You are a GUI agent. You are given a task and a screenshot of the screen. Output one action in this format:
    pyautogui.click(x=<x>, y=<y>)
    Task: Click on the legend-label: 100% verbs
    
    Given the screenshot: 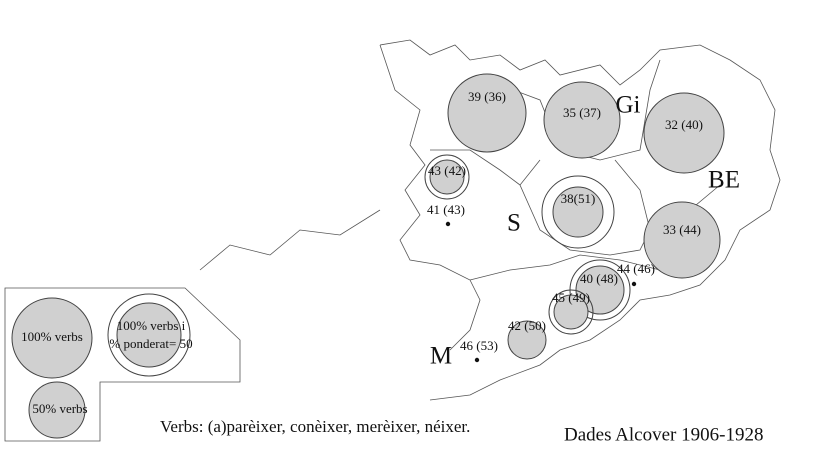 What is the action you would take?
    pyautogui.click(x=52, y=336)
    